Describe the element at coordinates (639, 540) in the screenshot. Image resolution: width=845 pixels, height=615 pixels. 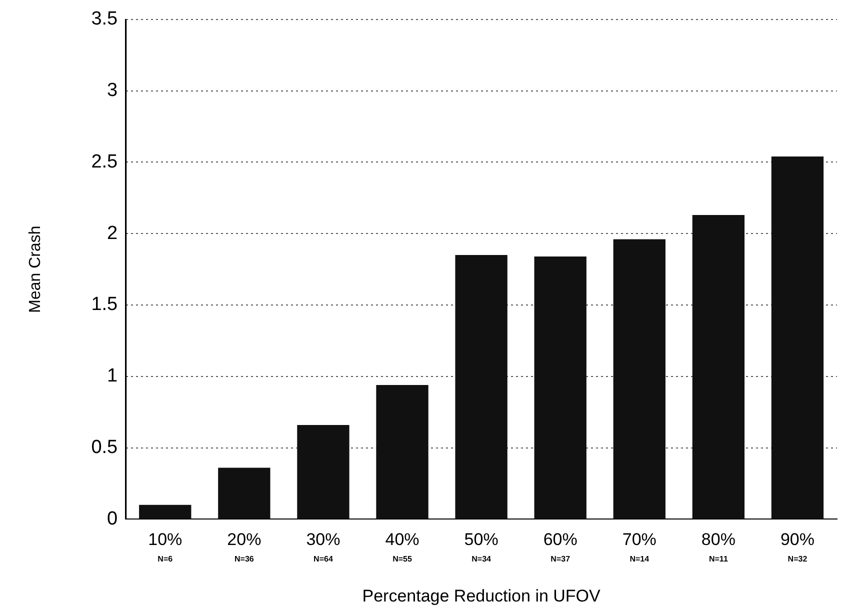
I see `x-tick-label: 70%` at that location.